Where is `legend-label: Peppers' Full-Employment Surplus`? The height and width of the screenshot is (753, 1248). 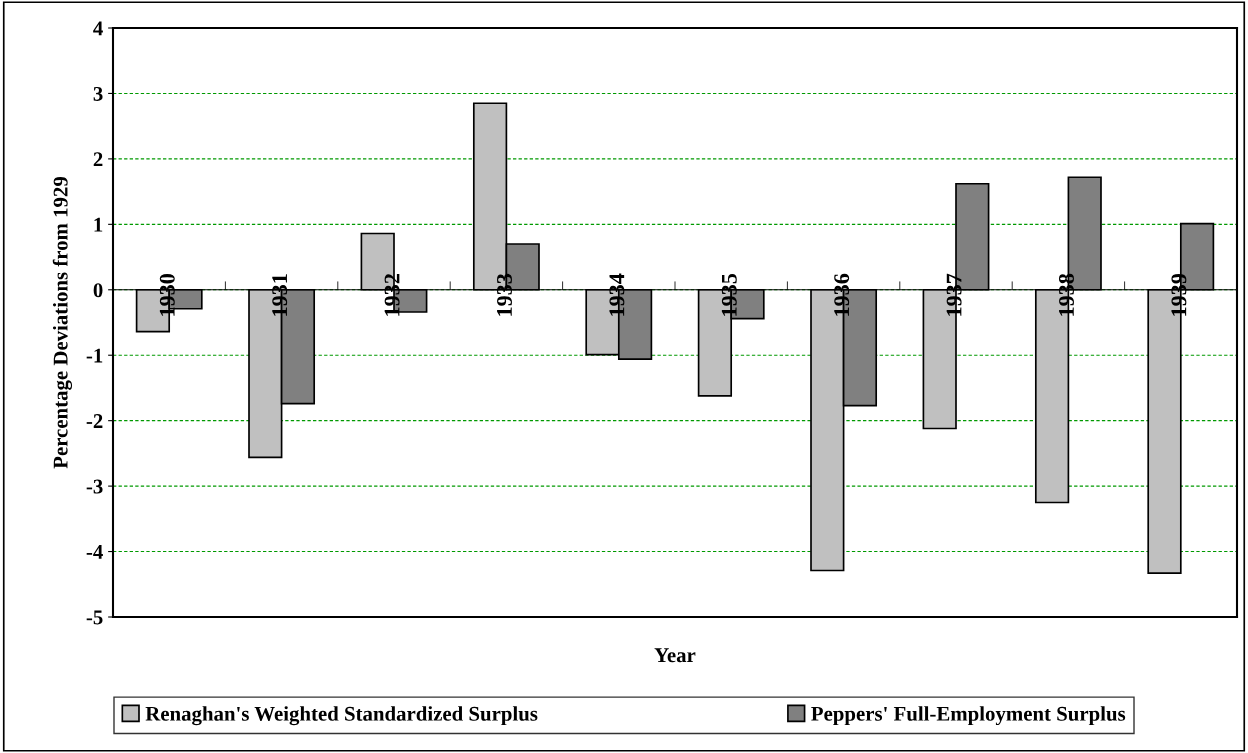
legend-label: Peppers' Full-Employment Surplus is located at coordinates (968, 716).